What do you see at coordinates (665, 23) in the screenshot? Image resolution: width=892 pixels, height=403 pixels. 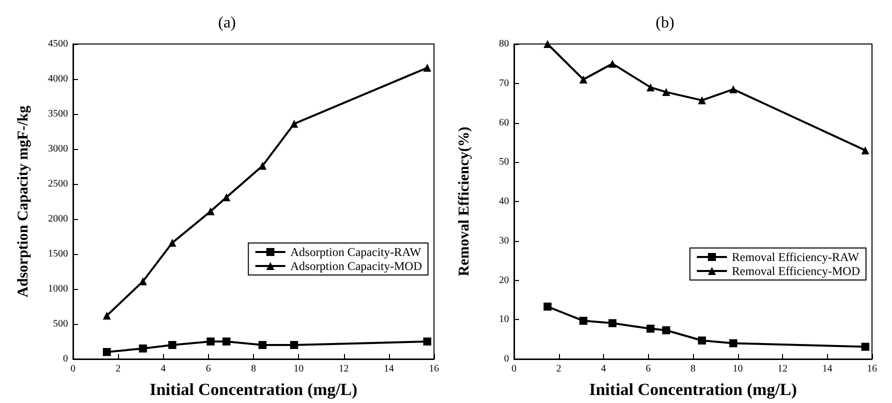 I see `chart-title: (b)` at bounding box center [665, 23].